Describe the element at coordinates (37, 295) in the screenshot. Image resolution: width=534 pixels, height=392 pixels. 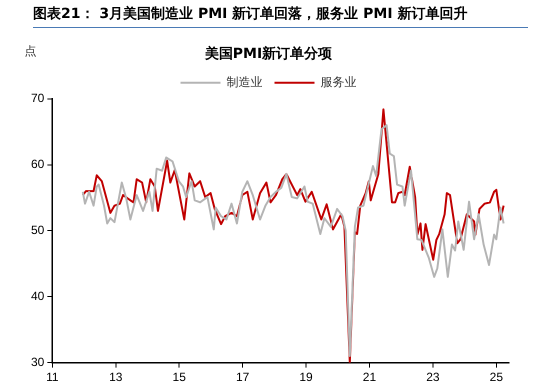
I see `y-tick-label: 40` at that location.